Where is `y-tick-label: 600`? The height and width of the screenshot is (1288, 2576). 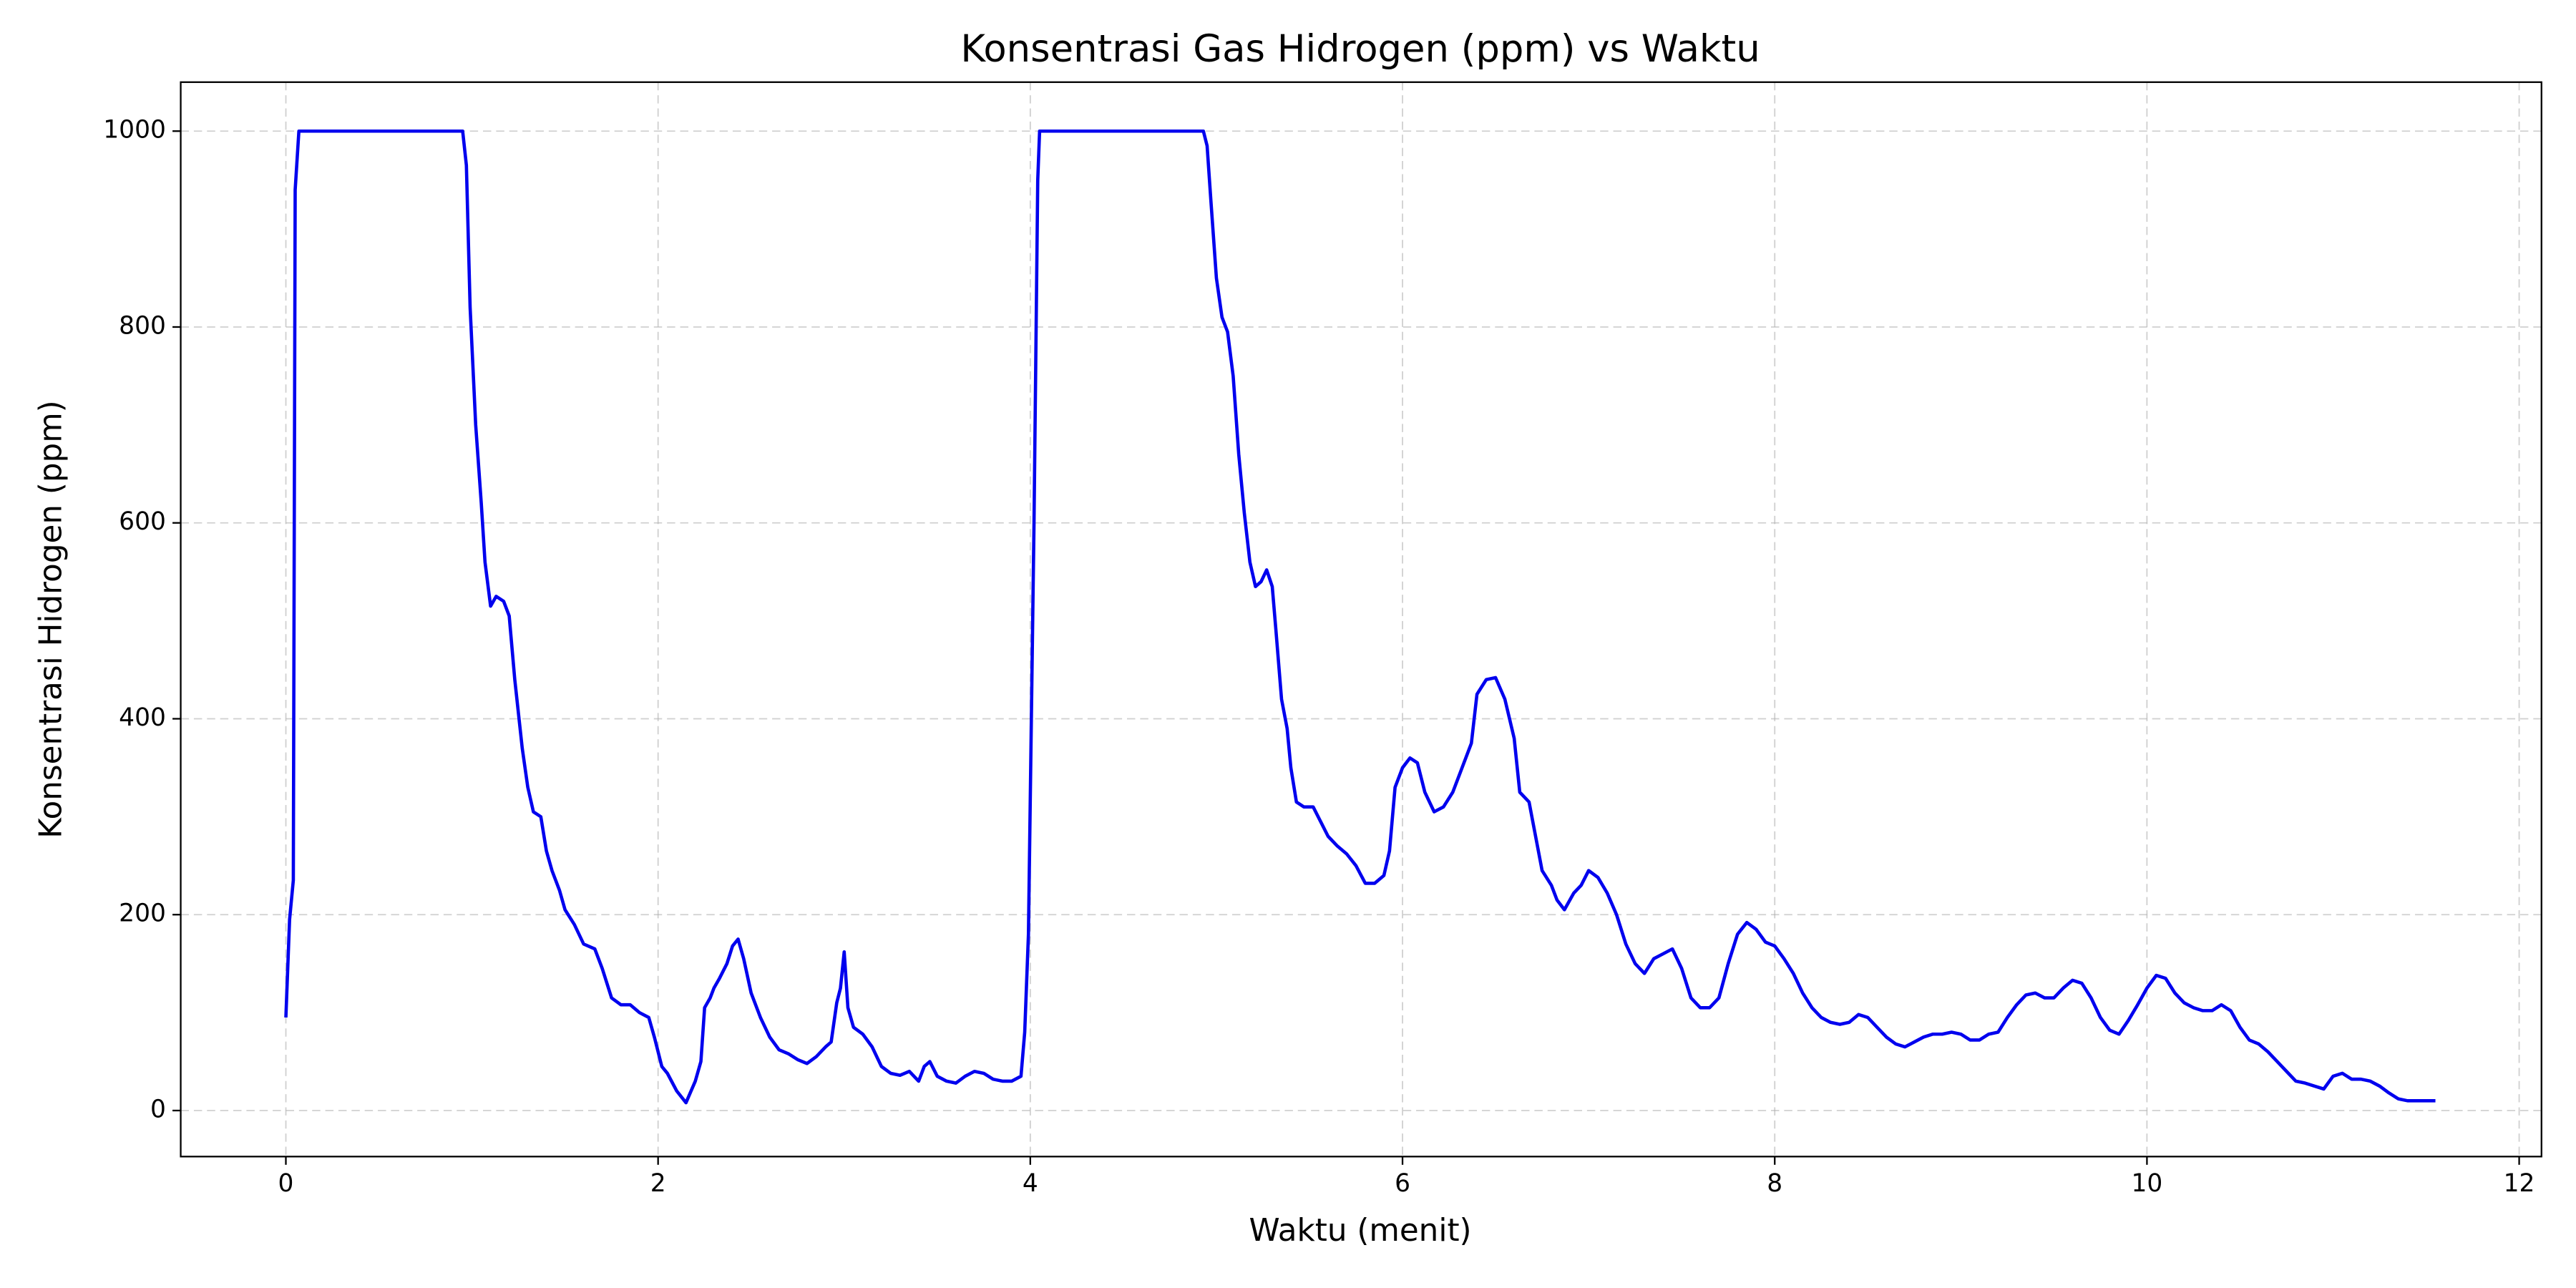 y-tick-label: 600 is located at coordinates (142, 521).